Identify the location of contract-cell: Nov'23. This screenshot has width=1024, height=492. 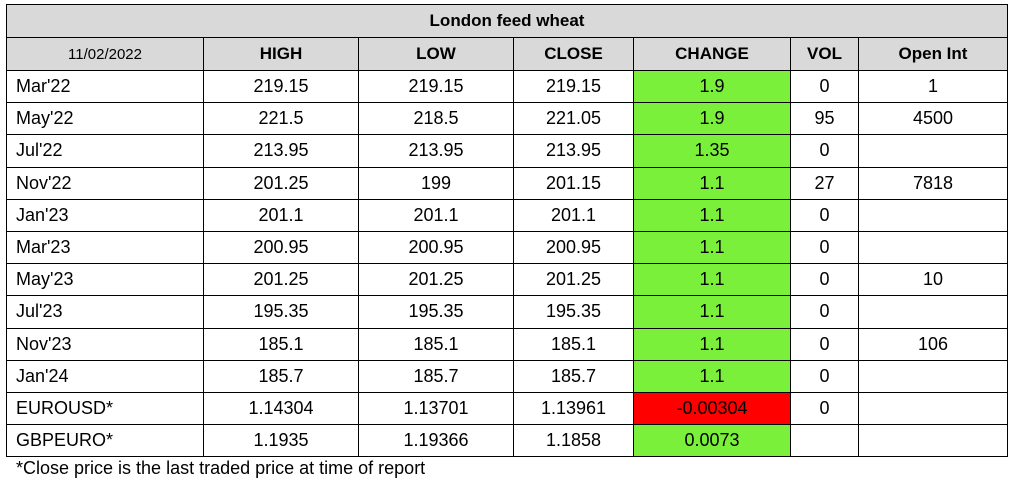
(105, 344).